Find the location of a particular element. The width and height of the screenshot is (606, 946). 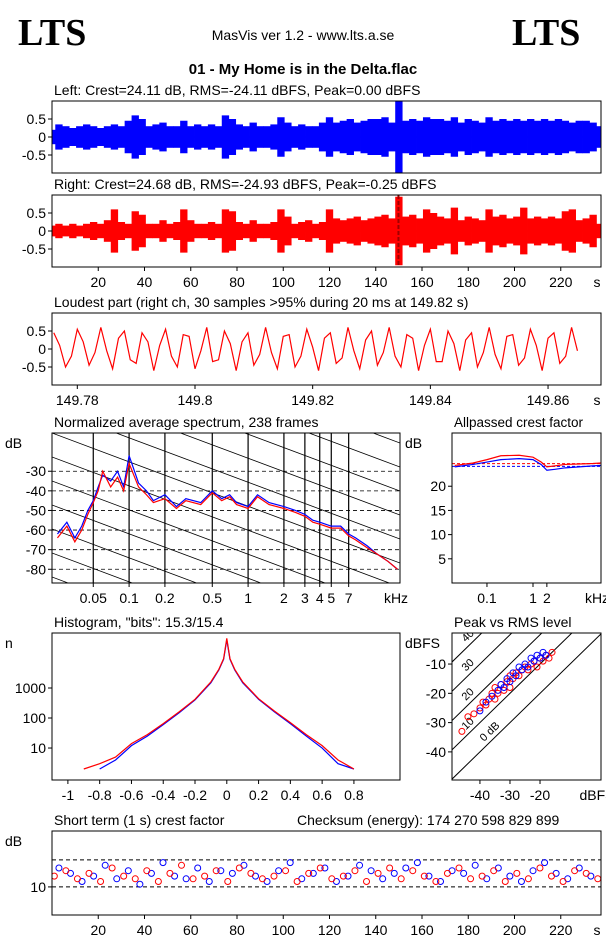

y-unit: n is located at coordinates (9, 643).